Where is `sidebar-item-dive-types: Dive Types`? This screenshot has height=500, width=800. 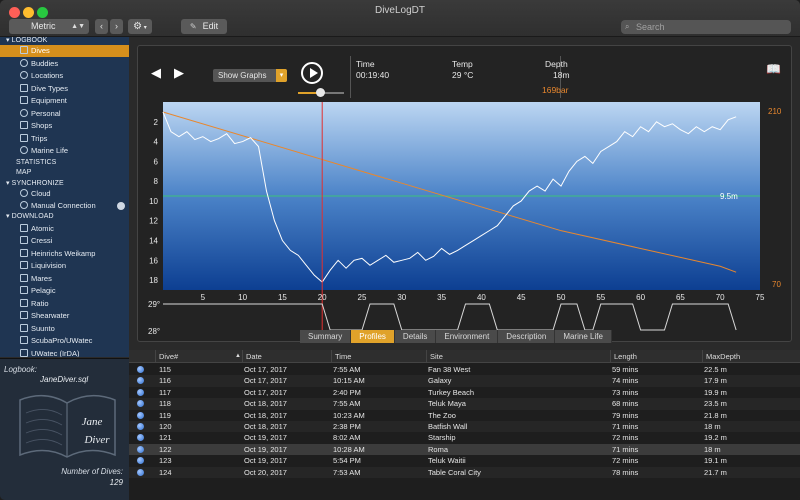
sidebar-item-dive-types: Dive Types is located at coordinates (64, 89).